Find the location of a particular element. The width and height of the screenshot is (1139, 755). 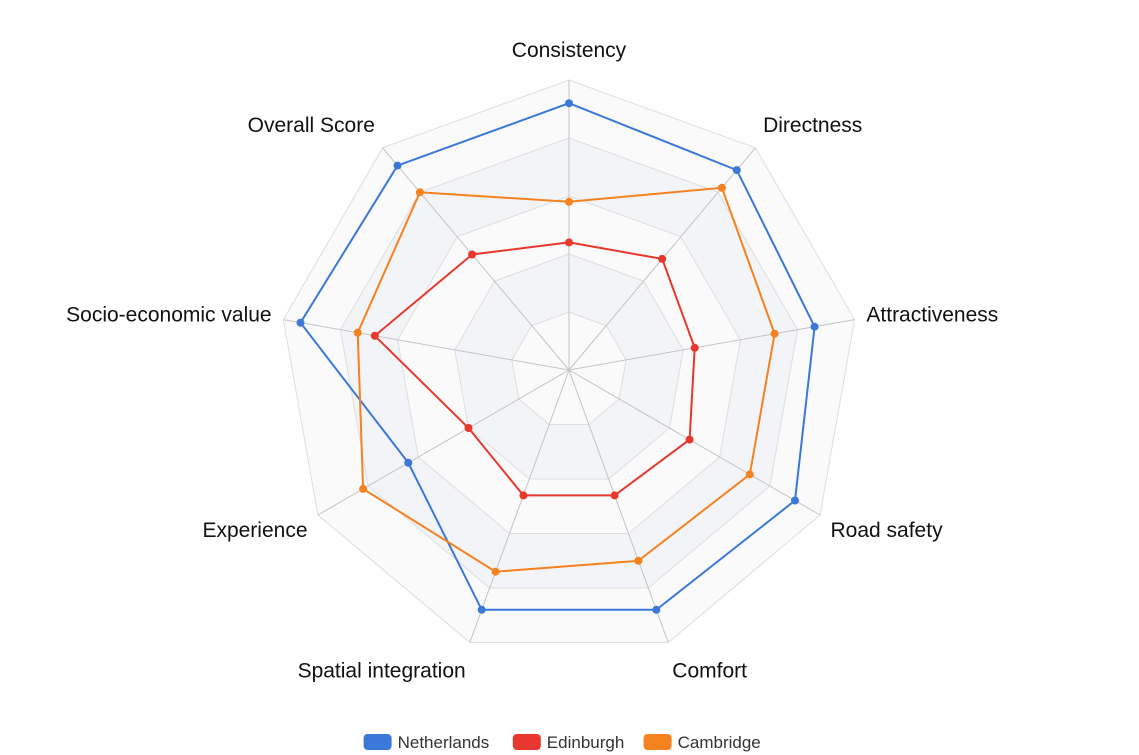

axis-label-2: Attractiveness is located at coordinates (932, 314).